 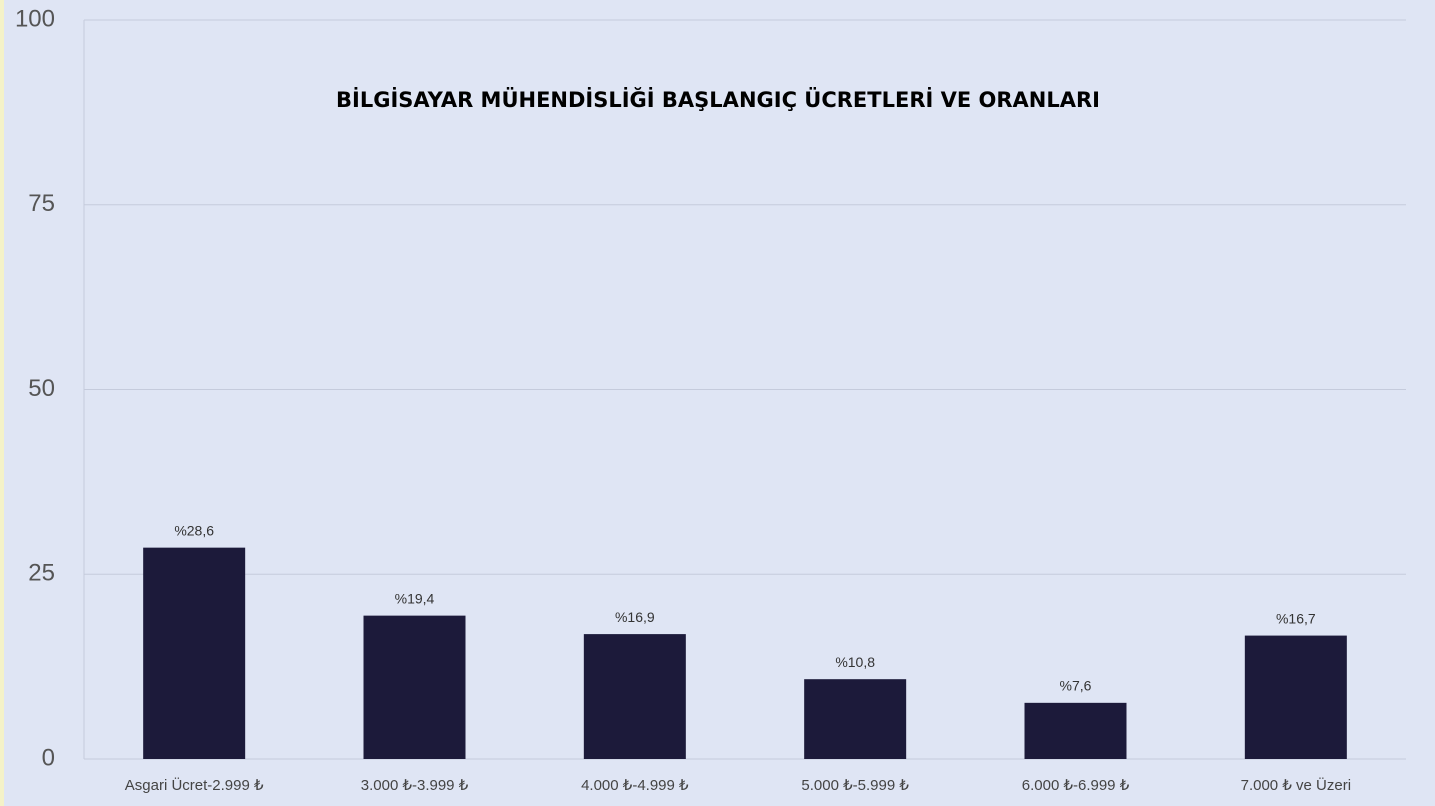 What do you see at coordinates (635, 617) in the screenshot?
I see `value-label: %16,9` at bounding box center [635, 617].